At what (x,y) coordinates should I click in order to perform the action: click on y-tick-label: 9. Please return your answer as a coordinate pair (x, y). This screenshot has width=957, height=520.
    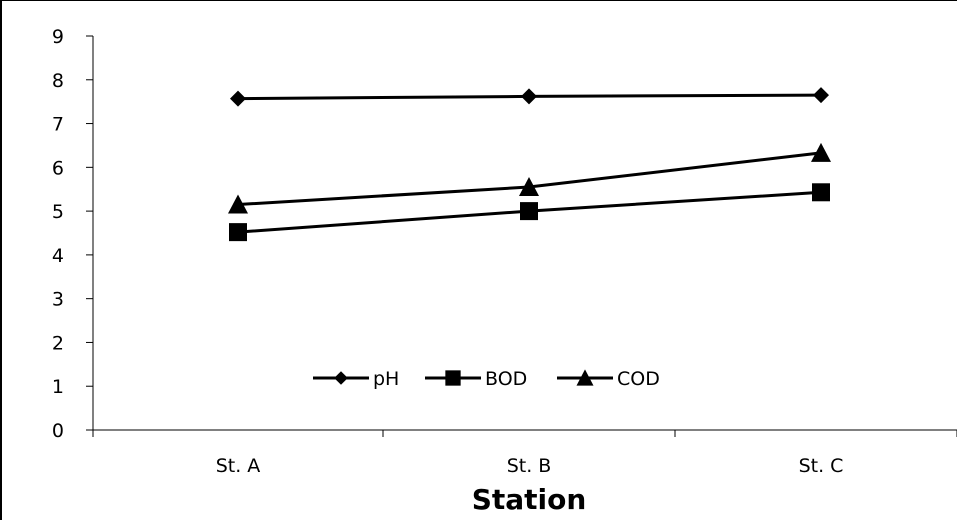
    Looking at the image, I should click on (58, 37).